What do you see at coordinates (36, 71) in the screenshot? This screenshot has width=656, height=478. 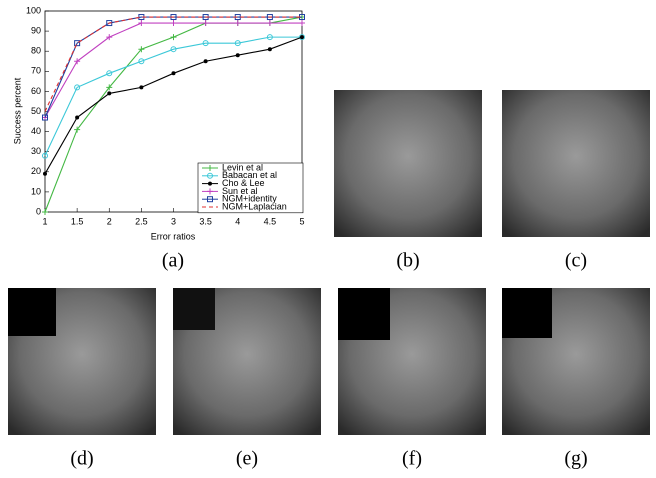 I see `y-tick-label: 70` at bounding box center [36, 71].